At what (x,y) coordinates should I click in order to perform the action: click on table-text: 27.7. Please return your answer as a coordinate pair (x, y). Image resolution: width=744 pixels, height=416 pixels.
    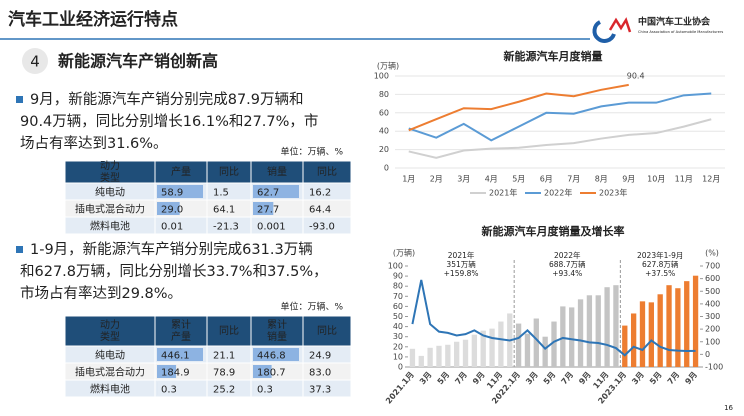
    Looking at the image, I should click on (268, 210).